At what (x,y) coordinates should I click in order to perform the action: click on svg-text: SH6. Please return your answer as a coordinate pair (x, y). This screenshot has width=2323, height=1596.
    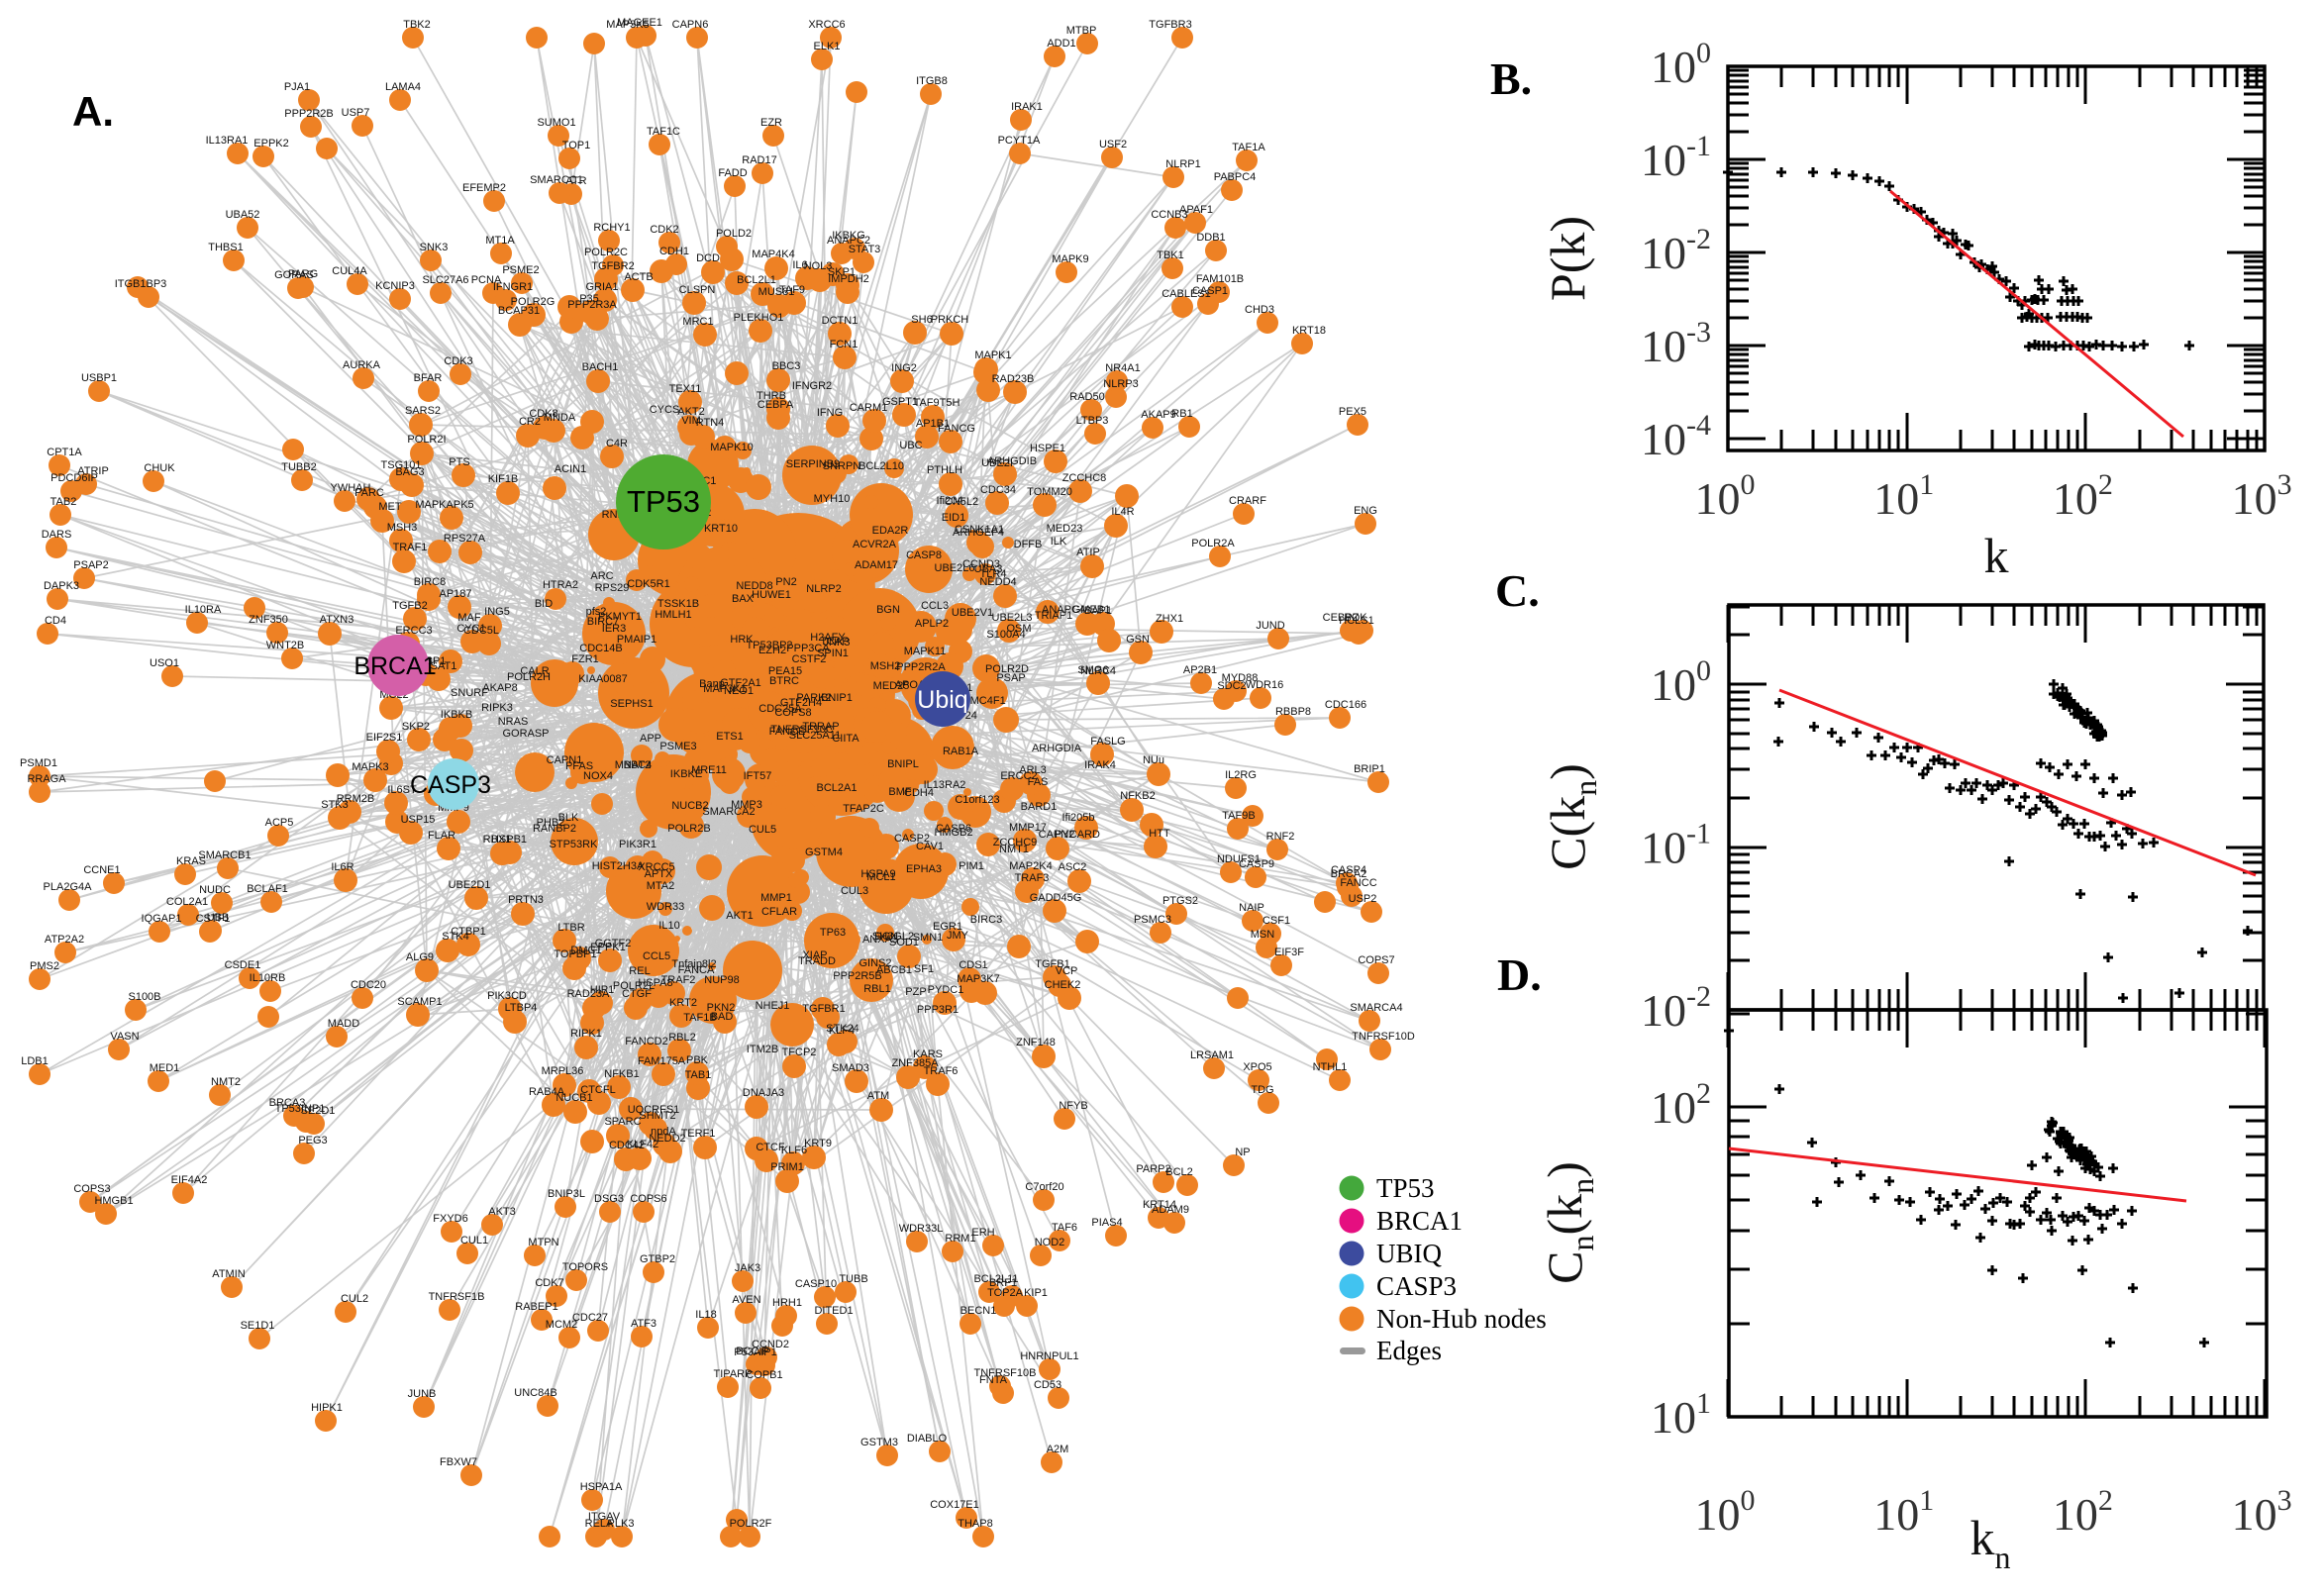
    Looking at the image, I should click on (922, 320).